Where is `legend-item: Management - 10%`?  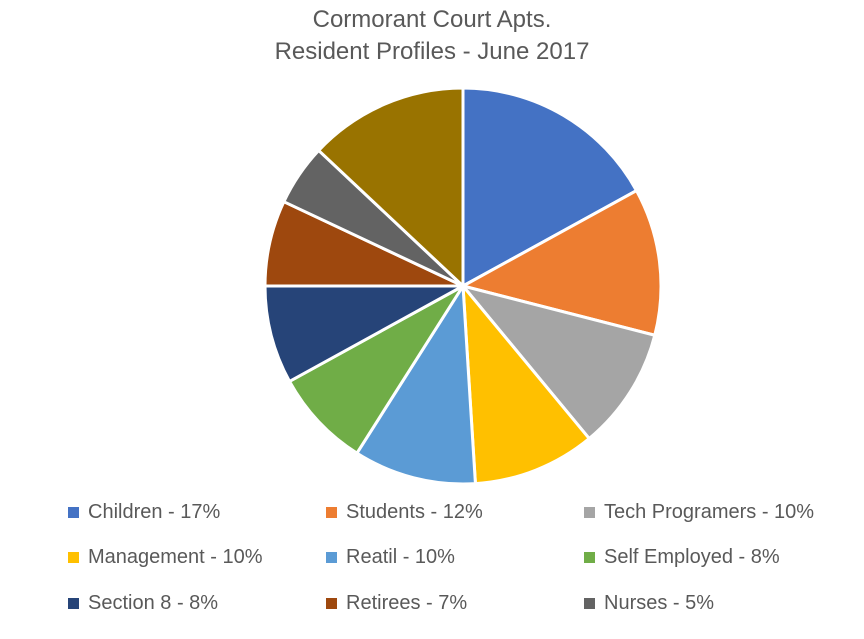
legend-item: Management - 10% is located at coordinates (165, 557).